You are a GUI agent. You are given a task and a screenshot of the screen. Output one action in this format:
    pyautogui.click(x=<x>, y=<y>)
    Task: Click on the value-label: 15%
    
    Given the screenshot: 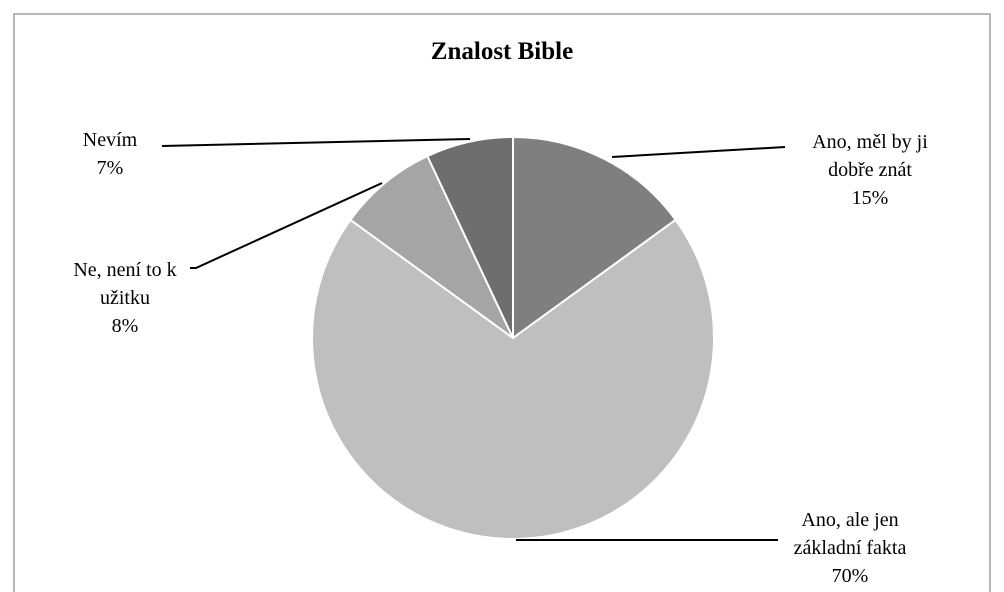 What is the action you would take?
    pyautogui.click(x=870, y=198)
    